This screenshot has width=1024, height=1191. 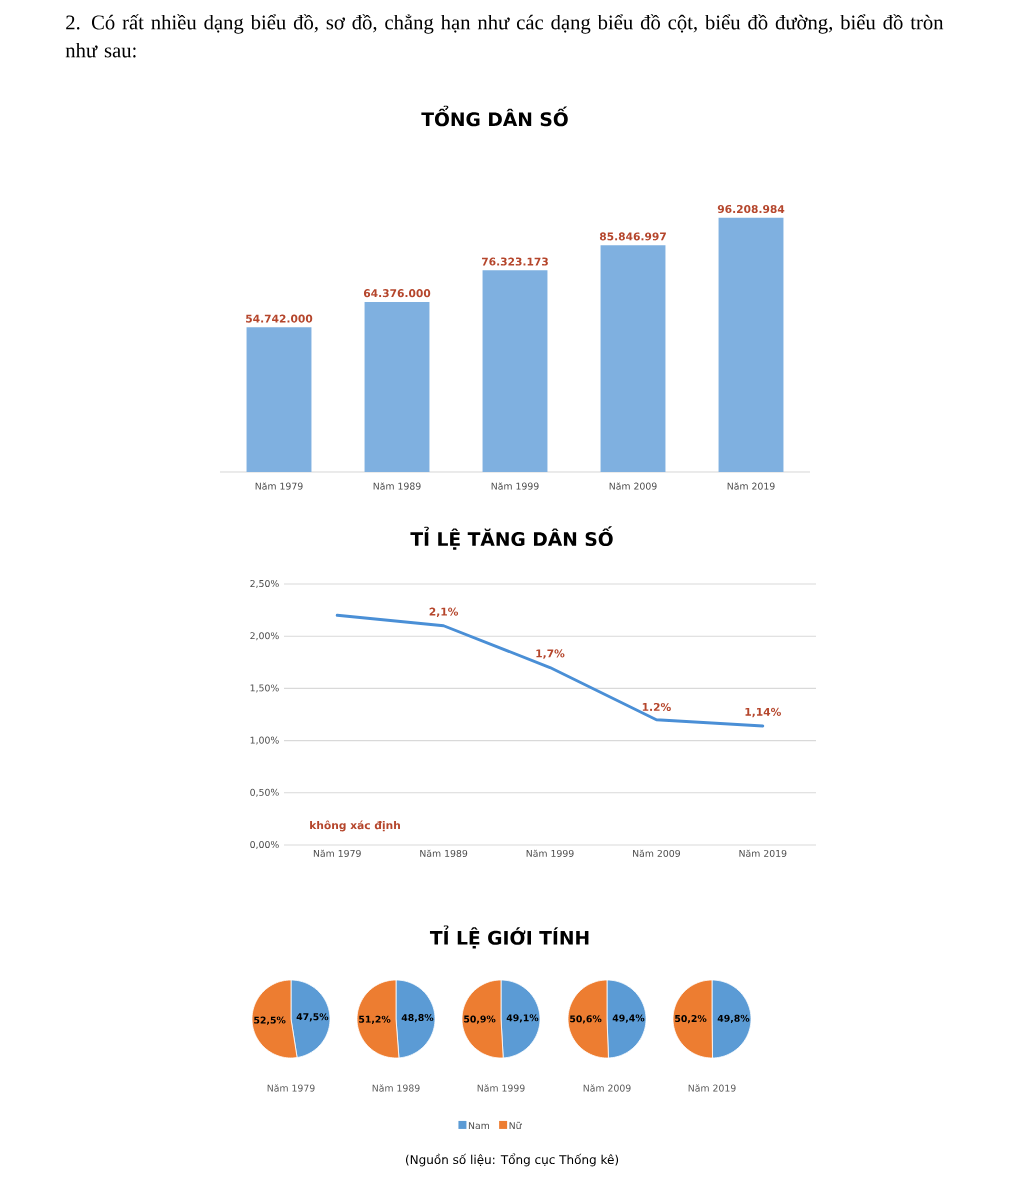 What do you see at coordinates (628, 1018) in the screenshot?
I see `data-label: 49,4%` at bounding box center [628, 1018].